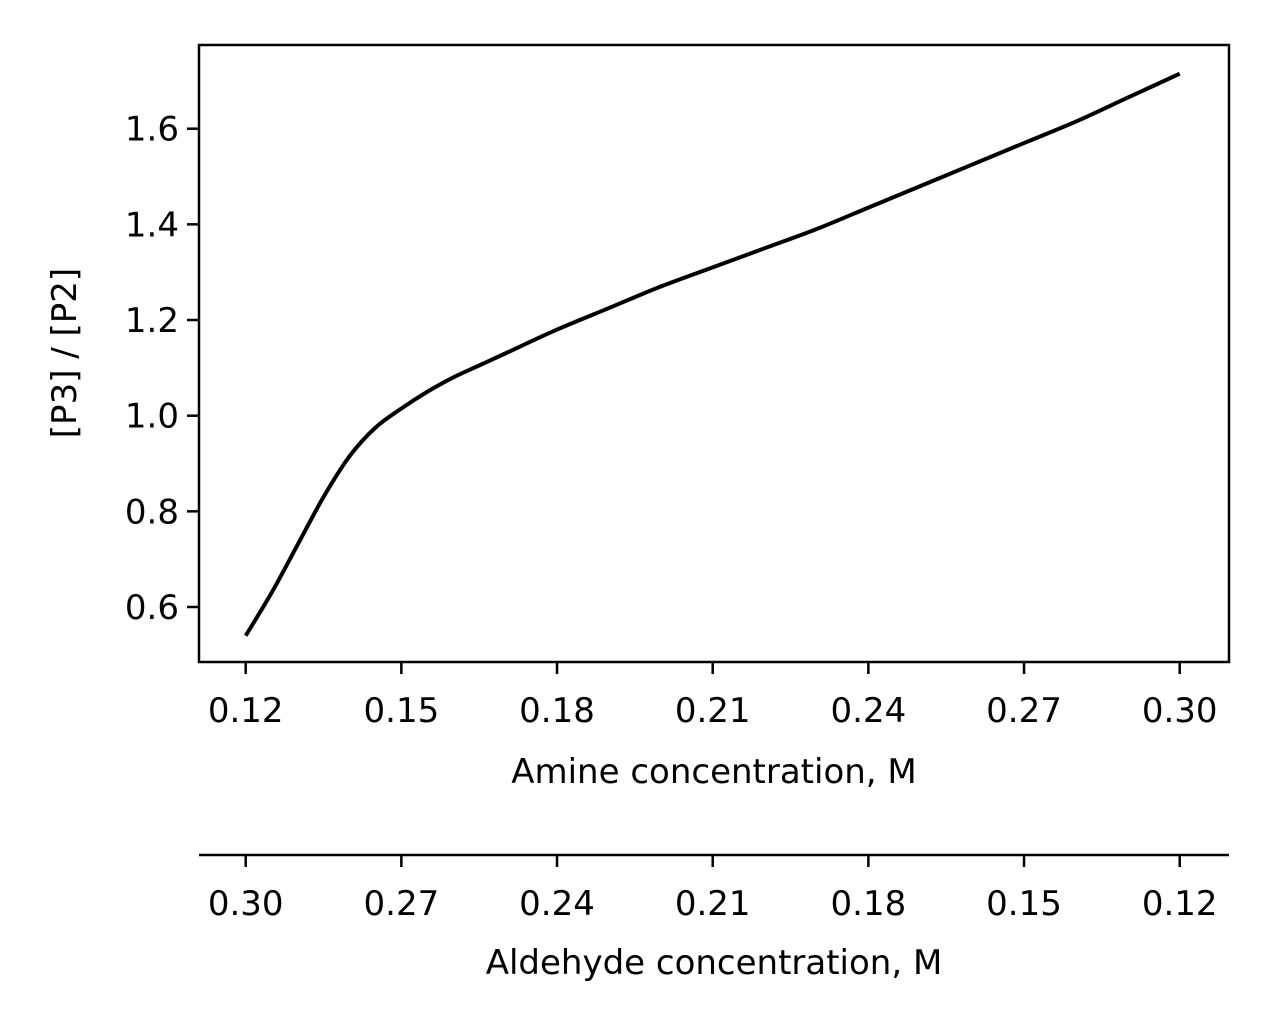 This screenshot has height=1020, width=1275. What do you see at coordinates (713, 711) in the screenshot?
I see `x-tick-label: 0.21` at bounding box center [713, 711].